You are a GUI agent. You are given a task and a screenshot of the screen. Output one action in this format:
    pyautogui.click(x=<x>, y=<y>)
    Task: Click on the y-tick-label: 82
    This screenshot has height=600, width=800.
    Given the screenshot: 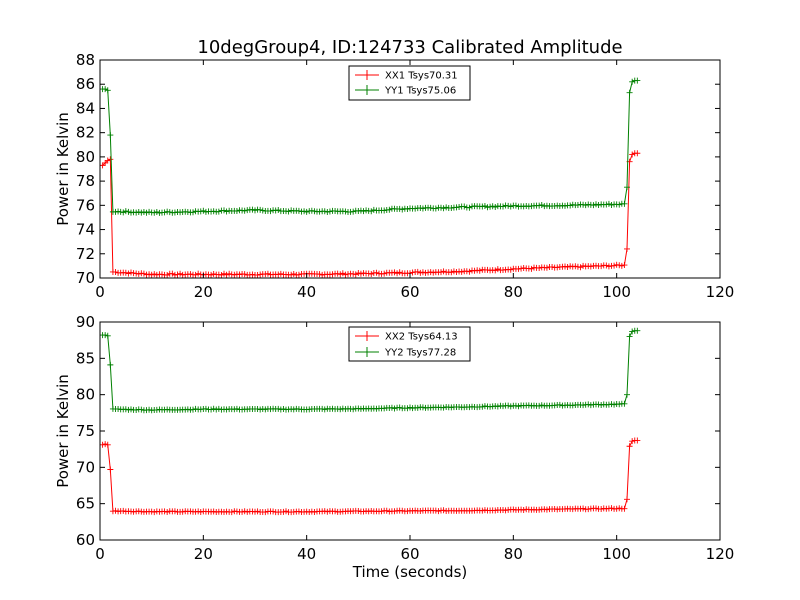 What is the action you would take?
    pyautogui.click(x=85, y=133)
    